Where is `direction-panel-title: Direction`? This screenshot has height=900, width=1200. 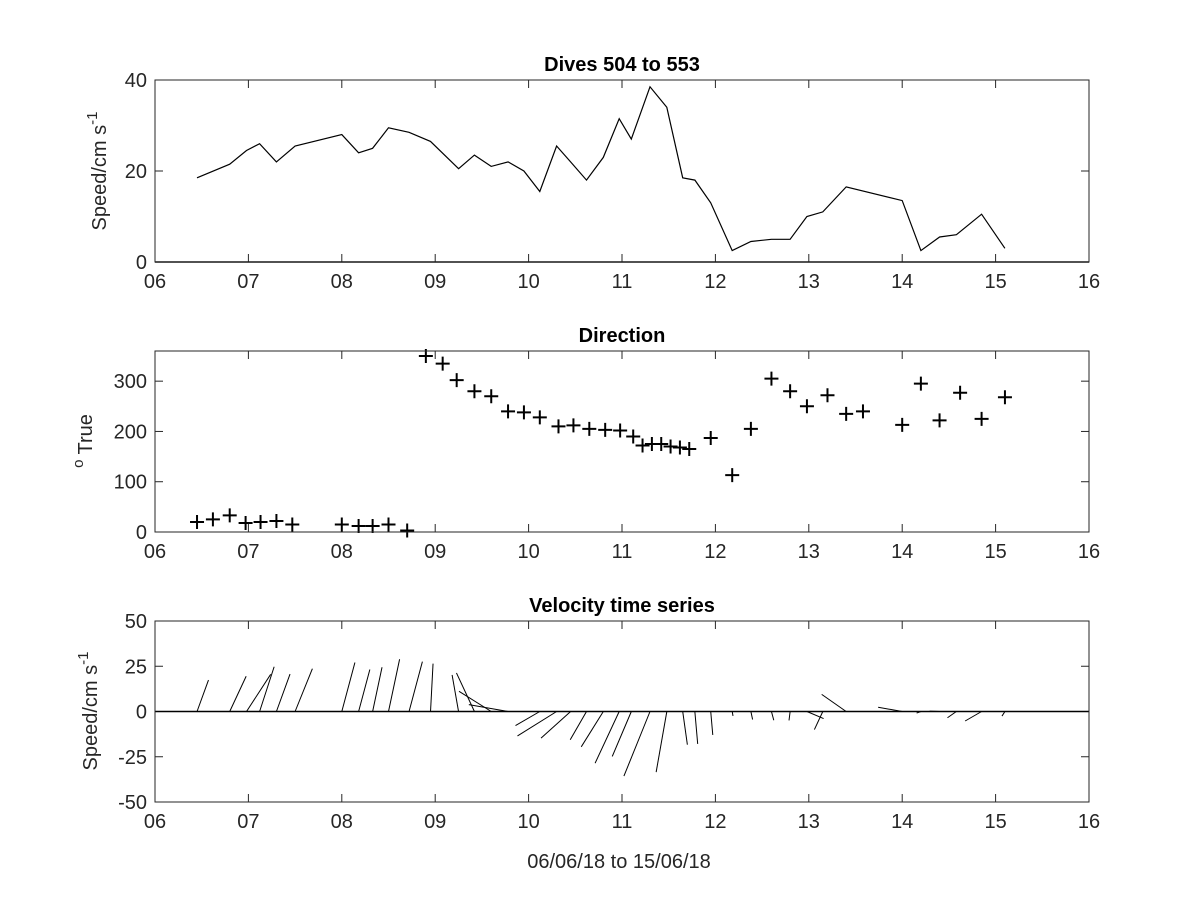
direction-panel-title: Direction is located at coordinates (622, 336).